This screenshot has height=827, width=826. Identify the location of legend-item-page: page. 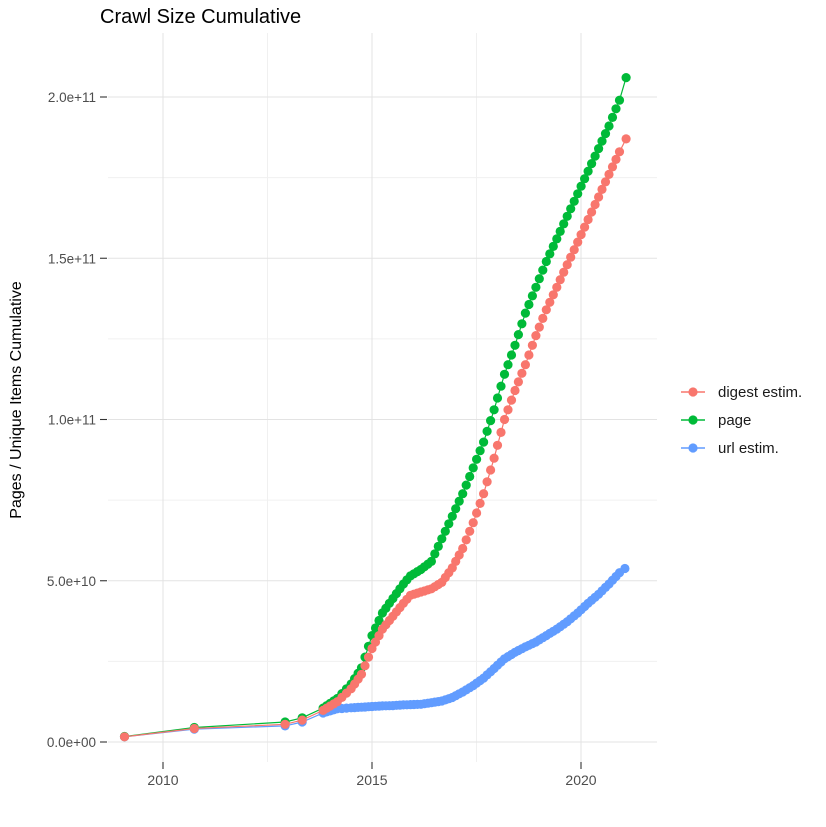
(741, 420).